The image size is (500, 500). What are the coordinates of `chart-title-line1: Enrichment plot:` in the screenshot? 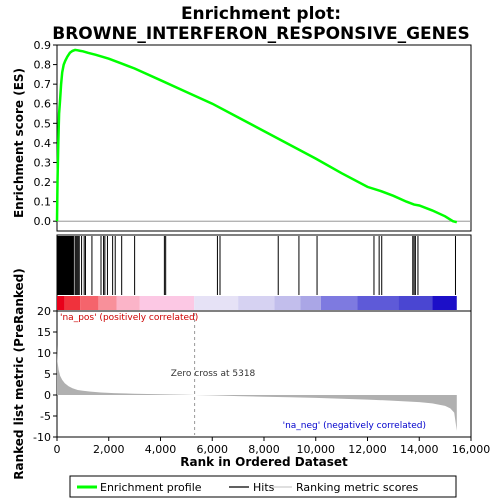 It's located at (261, 14).